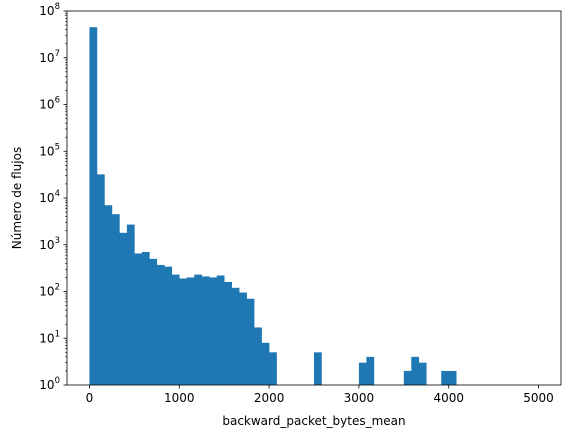 The image size is (571, 438). What do you see at coordinates (49, 197) in the screenshot?
I see `y-tick-label: 10⁴` at bounding box center [49, 197].